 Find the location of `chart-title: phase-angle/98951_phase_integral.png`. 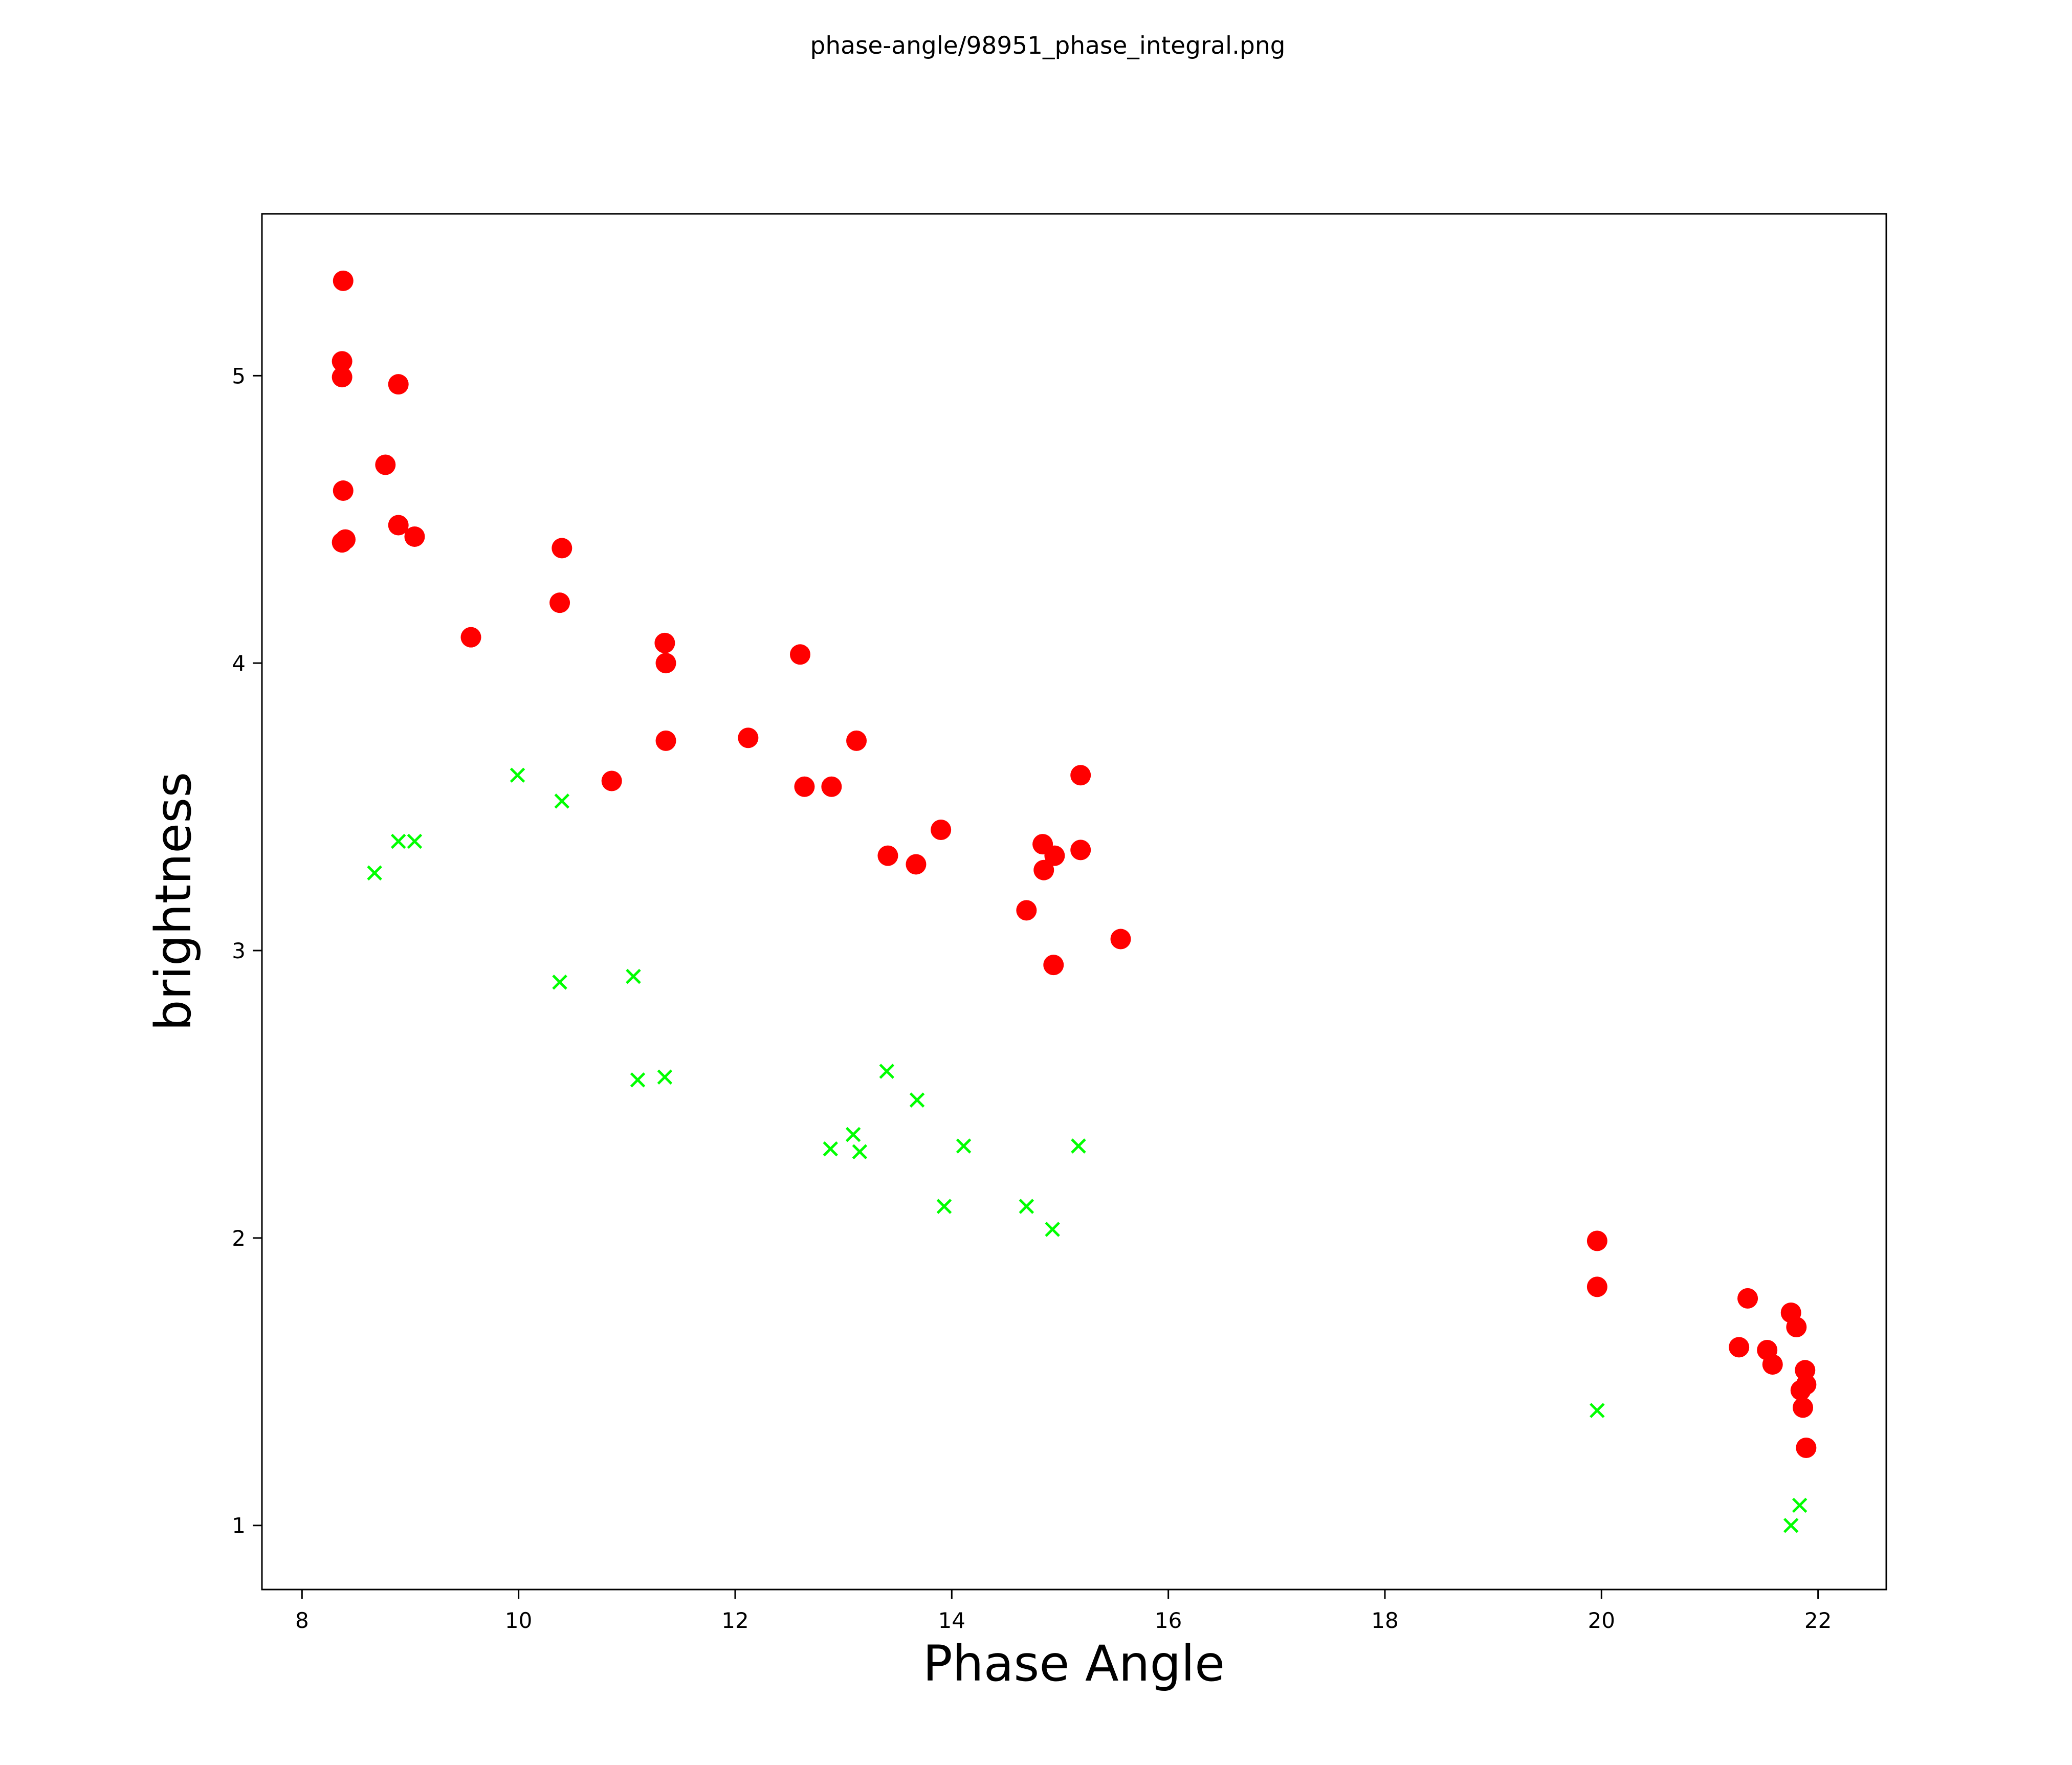

chart-title: phase-angle/98951_phase_integral.png is located at coordinates (1048, 46).